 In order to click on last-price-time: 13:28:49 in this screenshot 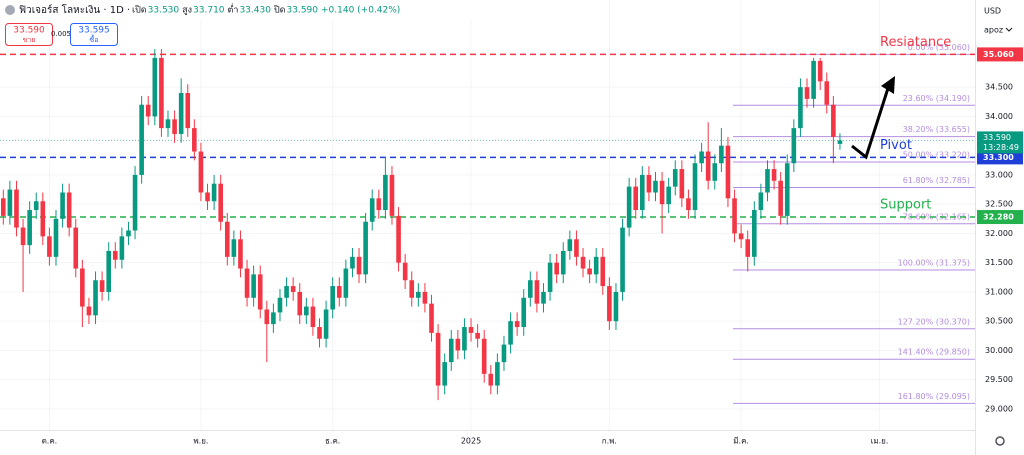, I will do `click(1001, 147)`.